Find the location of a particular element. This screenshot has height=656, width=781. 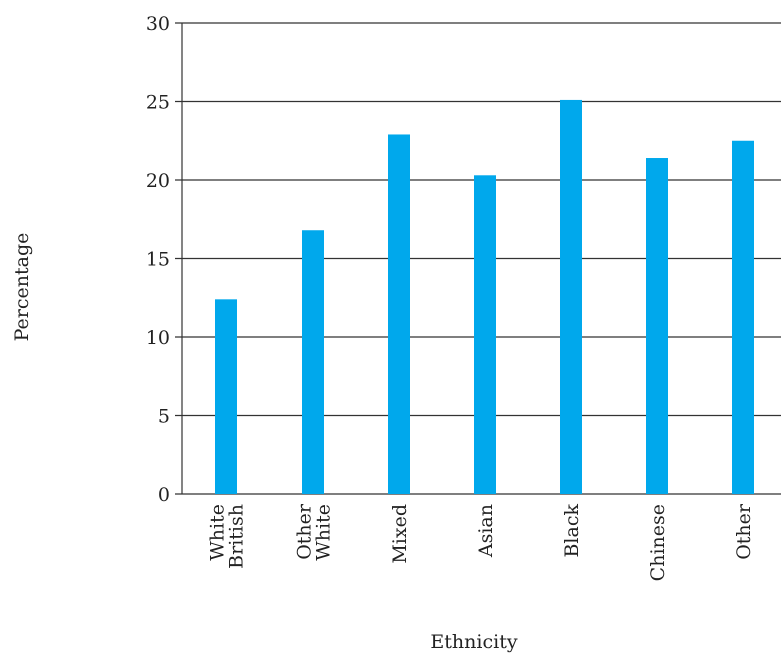

y-tick-label: 0 is located at coordinates (164, 495).